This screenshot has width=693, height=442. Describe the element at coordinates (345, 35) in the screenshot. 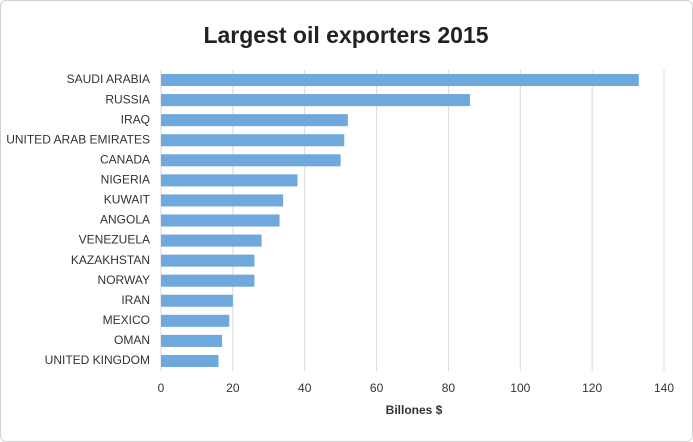

I see `chart-title: Largest oil exporters 2015` at that location.